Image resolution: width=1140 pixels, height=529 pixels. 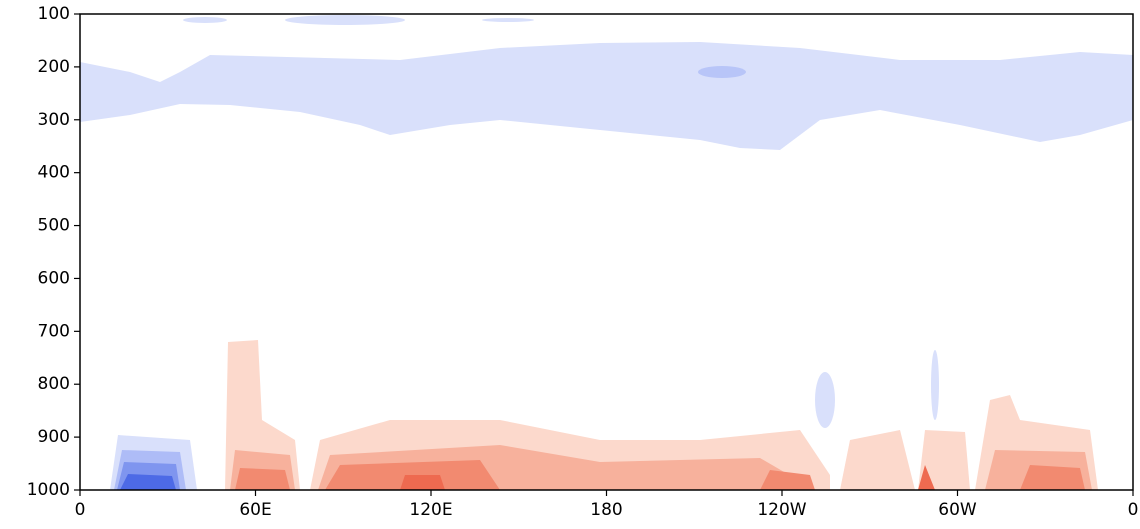 I want to click on x-tick-label: 60W, so click(x=957, y=510).